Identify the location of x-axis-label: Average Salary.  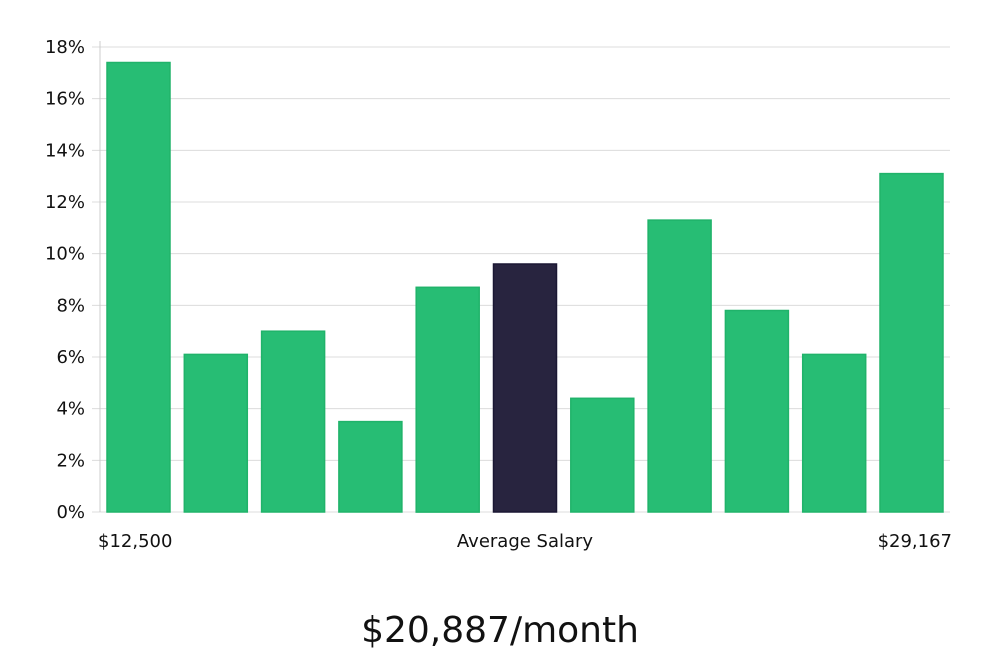
(525, 541).